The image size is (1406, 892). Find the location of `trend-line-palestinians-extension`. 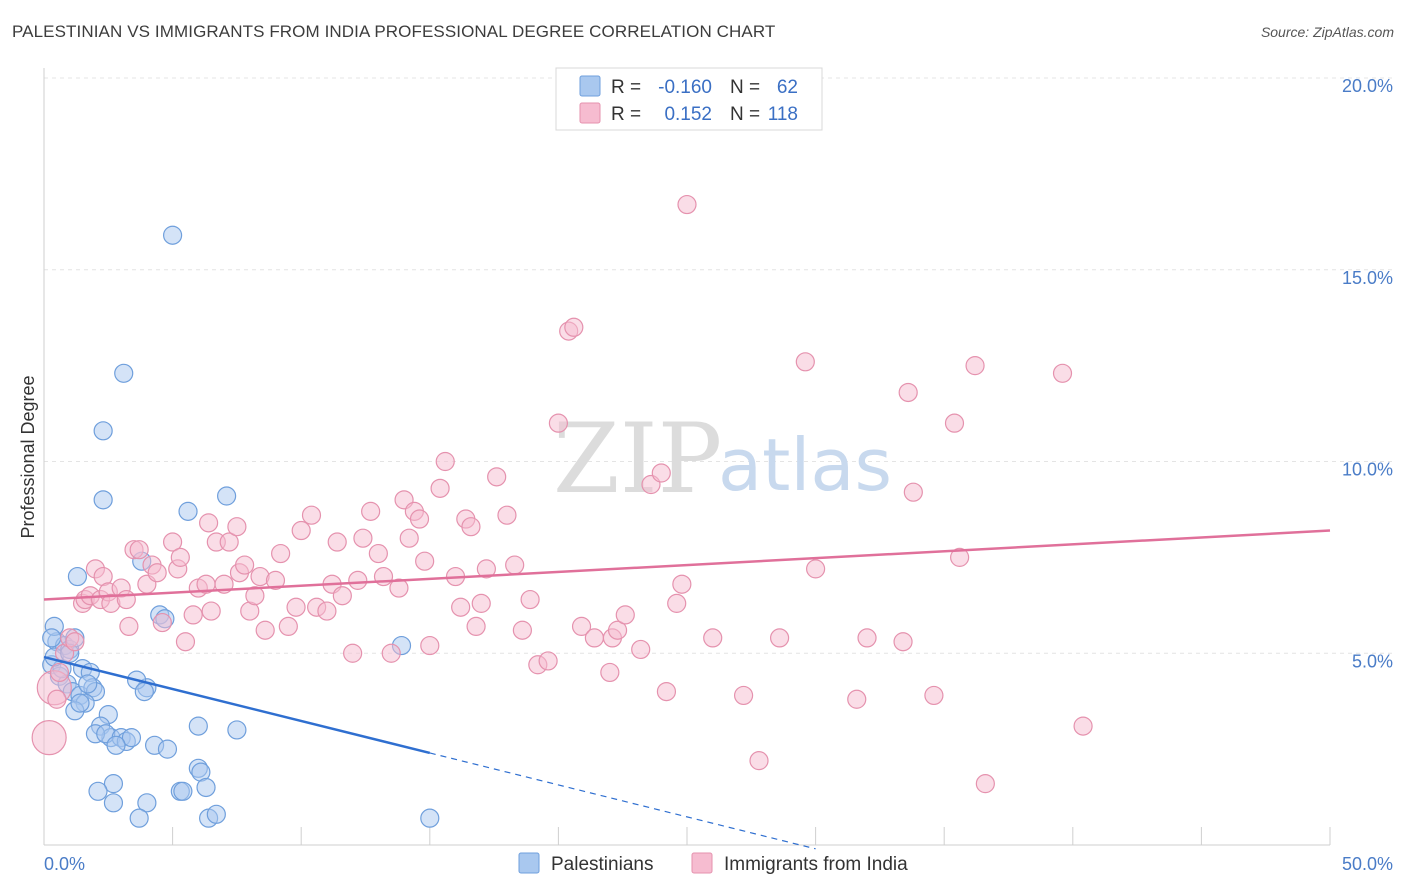

trend-line-palestinians-extension is located at coordinates (622, 801).